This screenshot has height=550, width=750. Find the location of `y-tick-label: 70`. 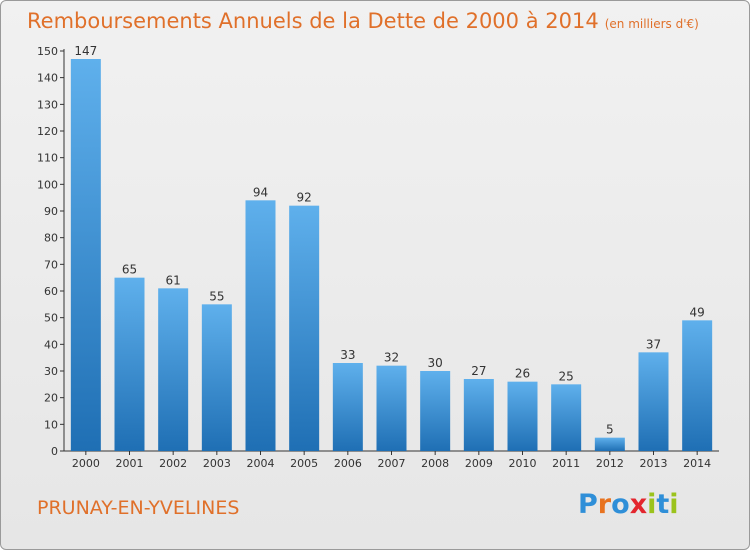

y-tick-label: 70 is located at coordinates (51, 264).